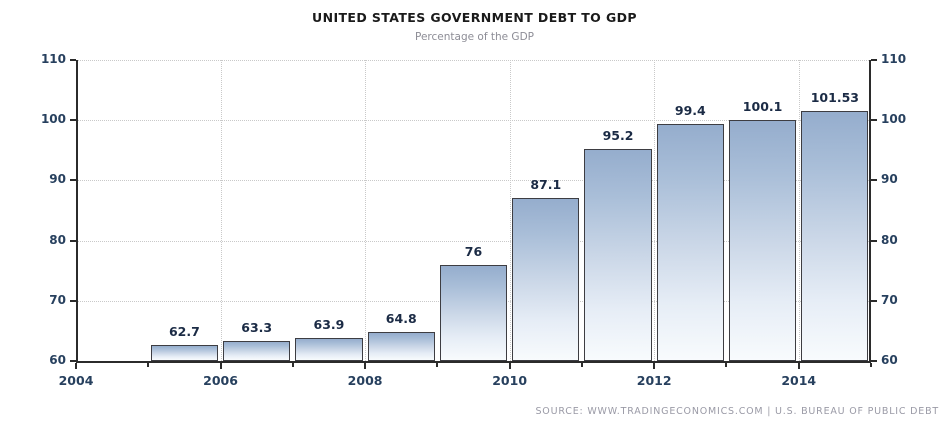 Image resolution: width=949 pixels, height=435 pixels. What do you see at coordinates (473, 251) in the screenshot?
I see `bar-value-label: 76` at bounding box center [473, 251].